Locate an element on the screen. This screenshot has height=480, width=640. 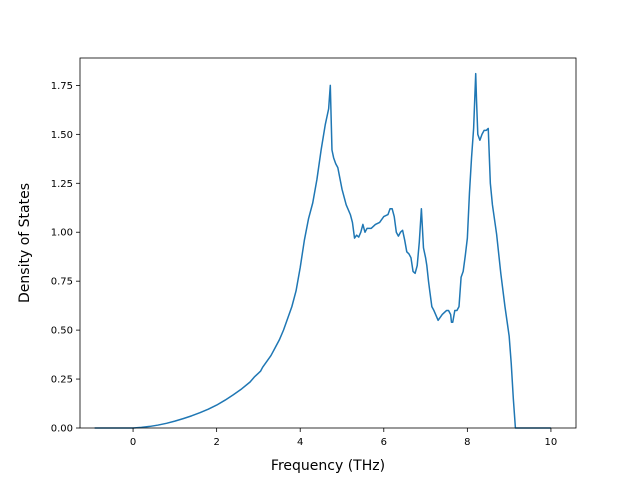
x-axis-label: Frequency (THz) is located at coordinates (328, 466).